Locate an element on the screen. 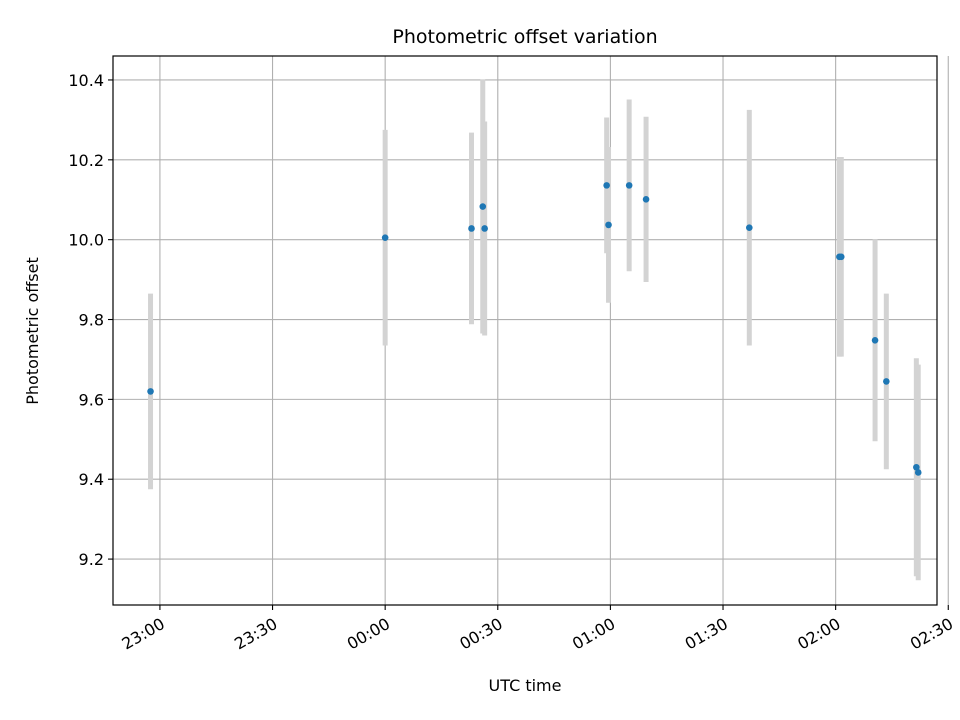  y-axis-title: Photometric offset is located at coordinates (32, 331).